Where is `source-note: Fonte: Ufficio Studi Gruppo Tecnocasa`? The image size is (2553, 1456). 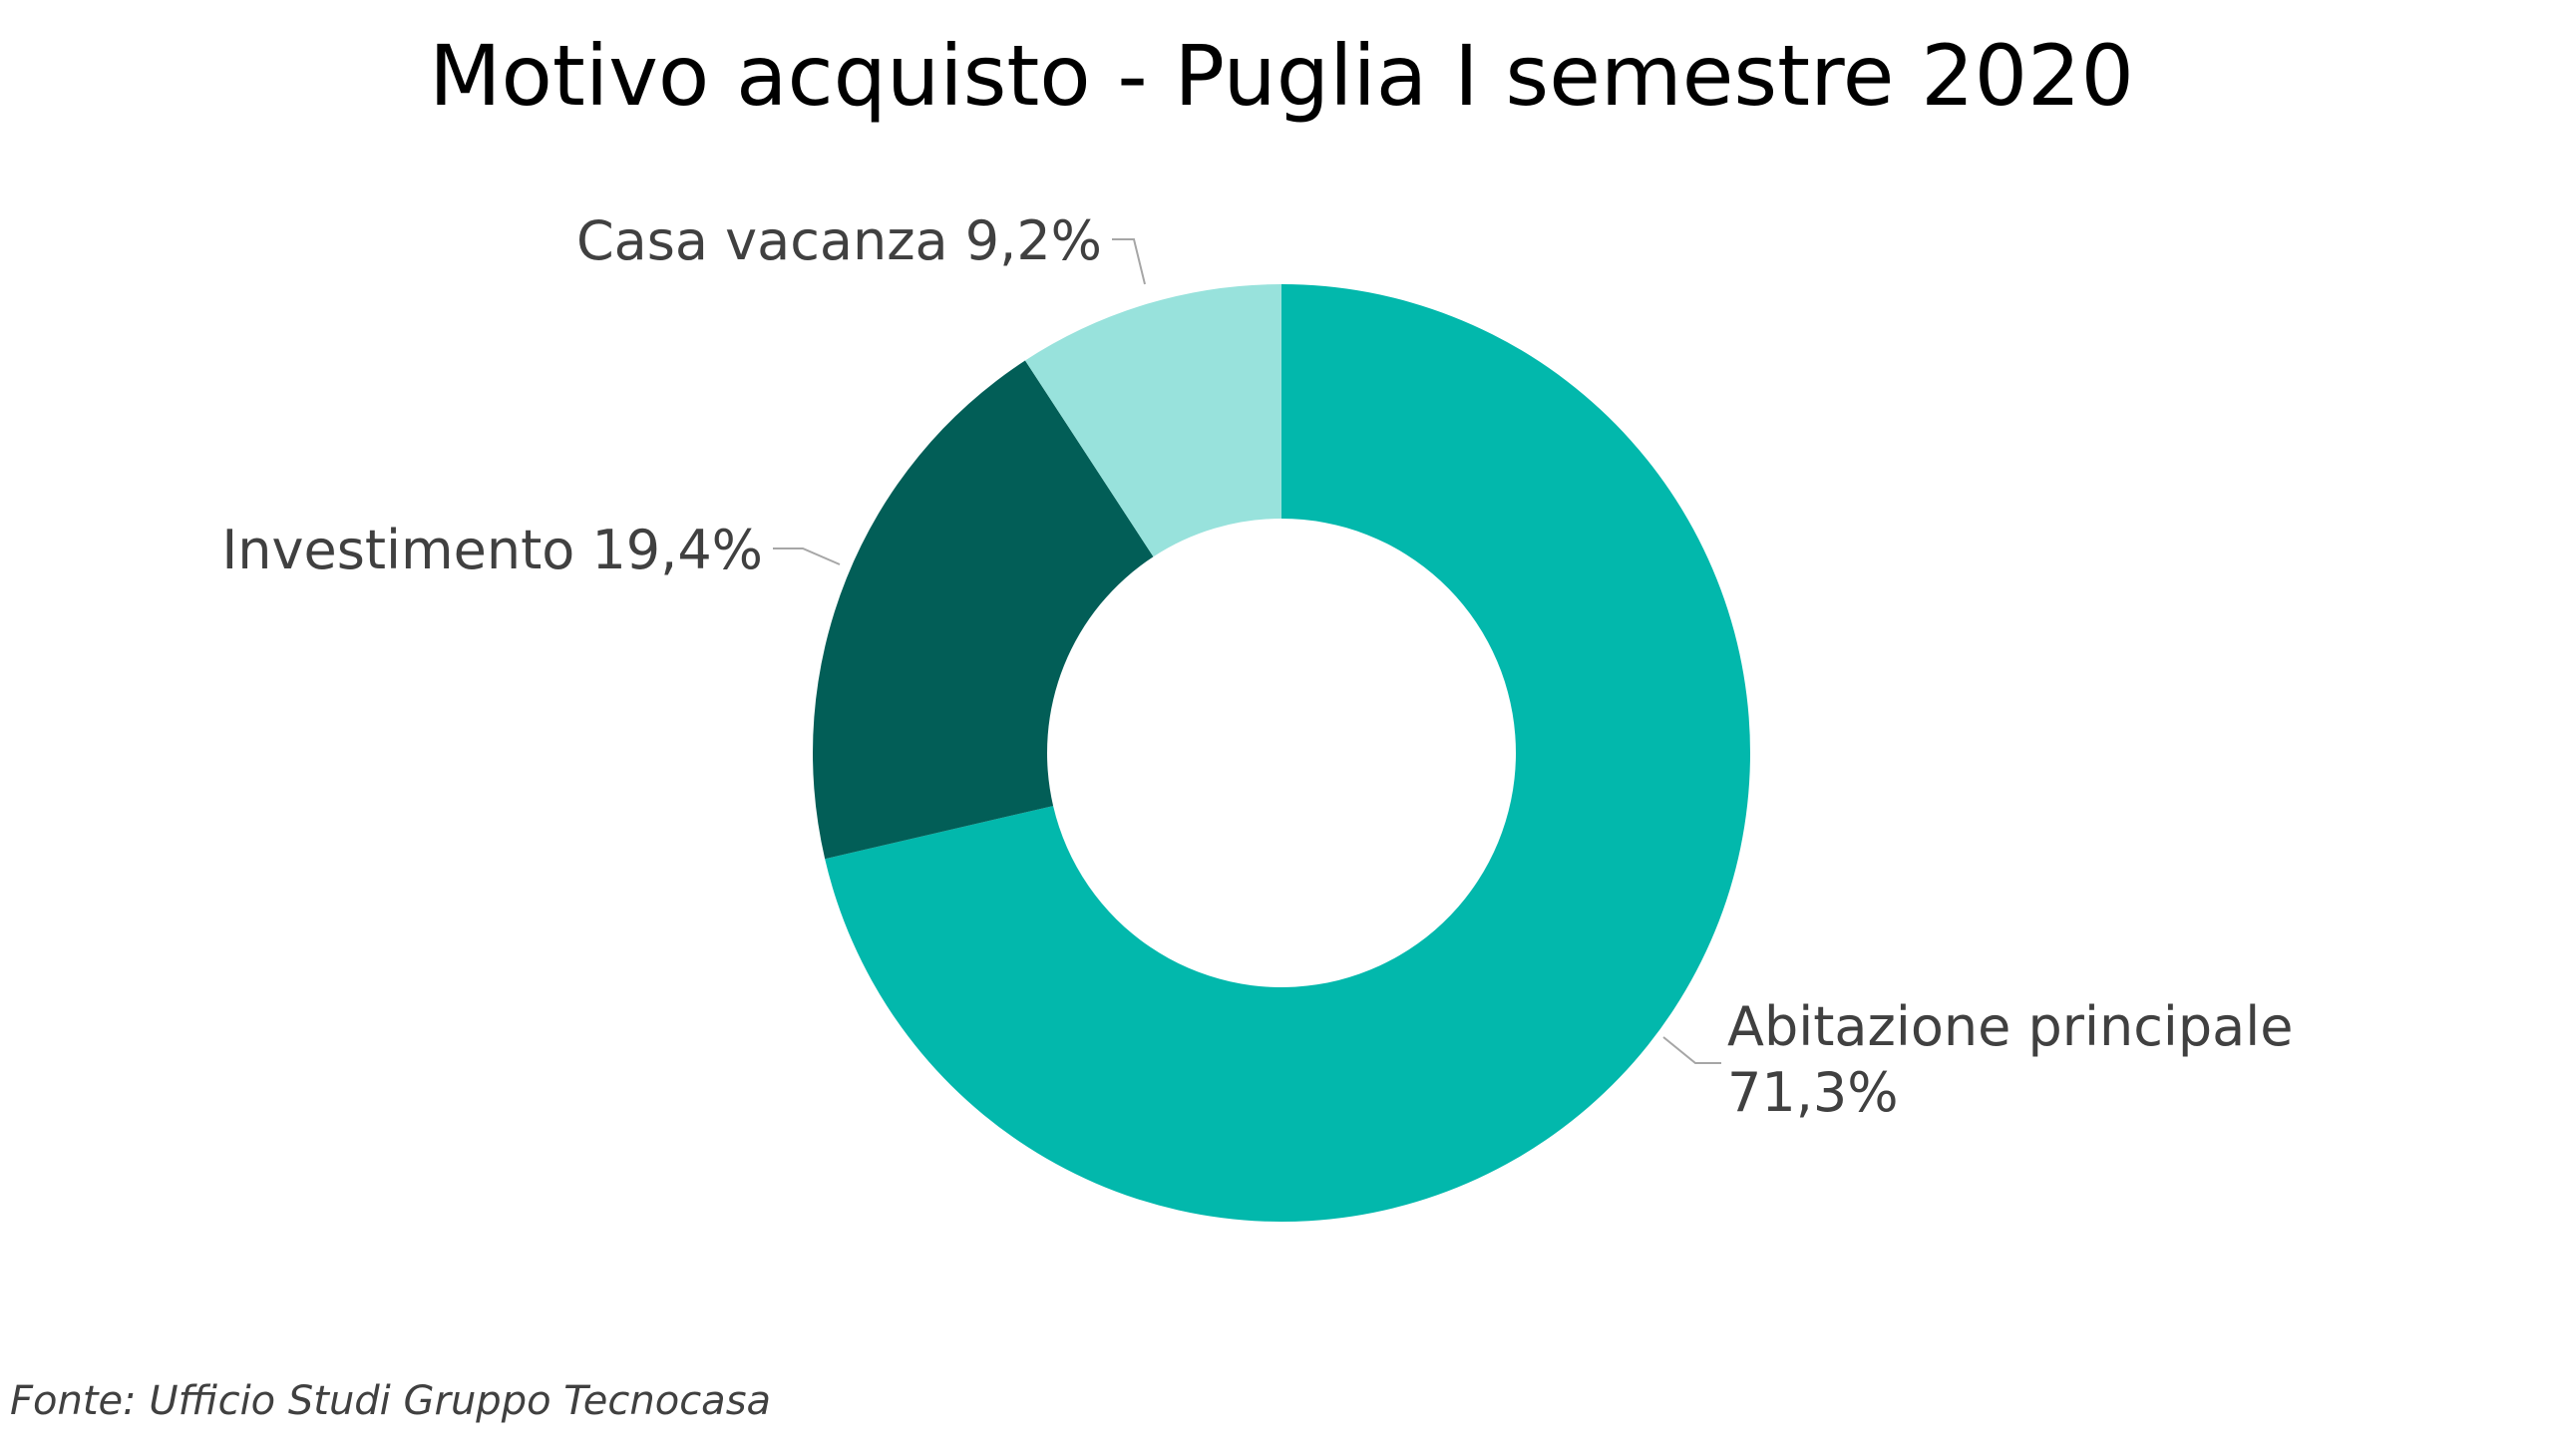 source-note: Fonte: Ufficio Studi Gruppo Tecnocasa is located at coordinates (391, 1401).